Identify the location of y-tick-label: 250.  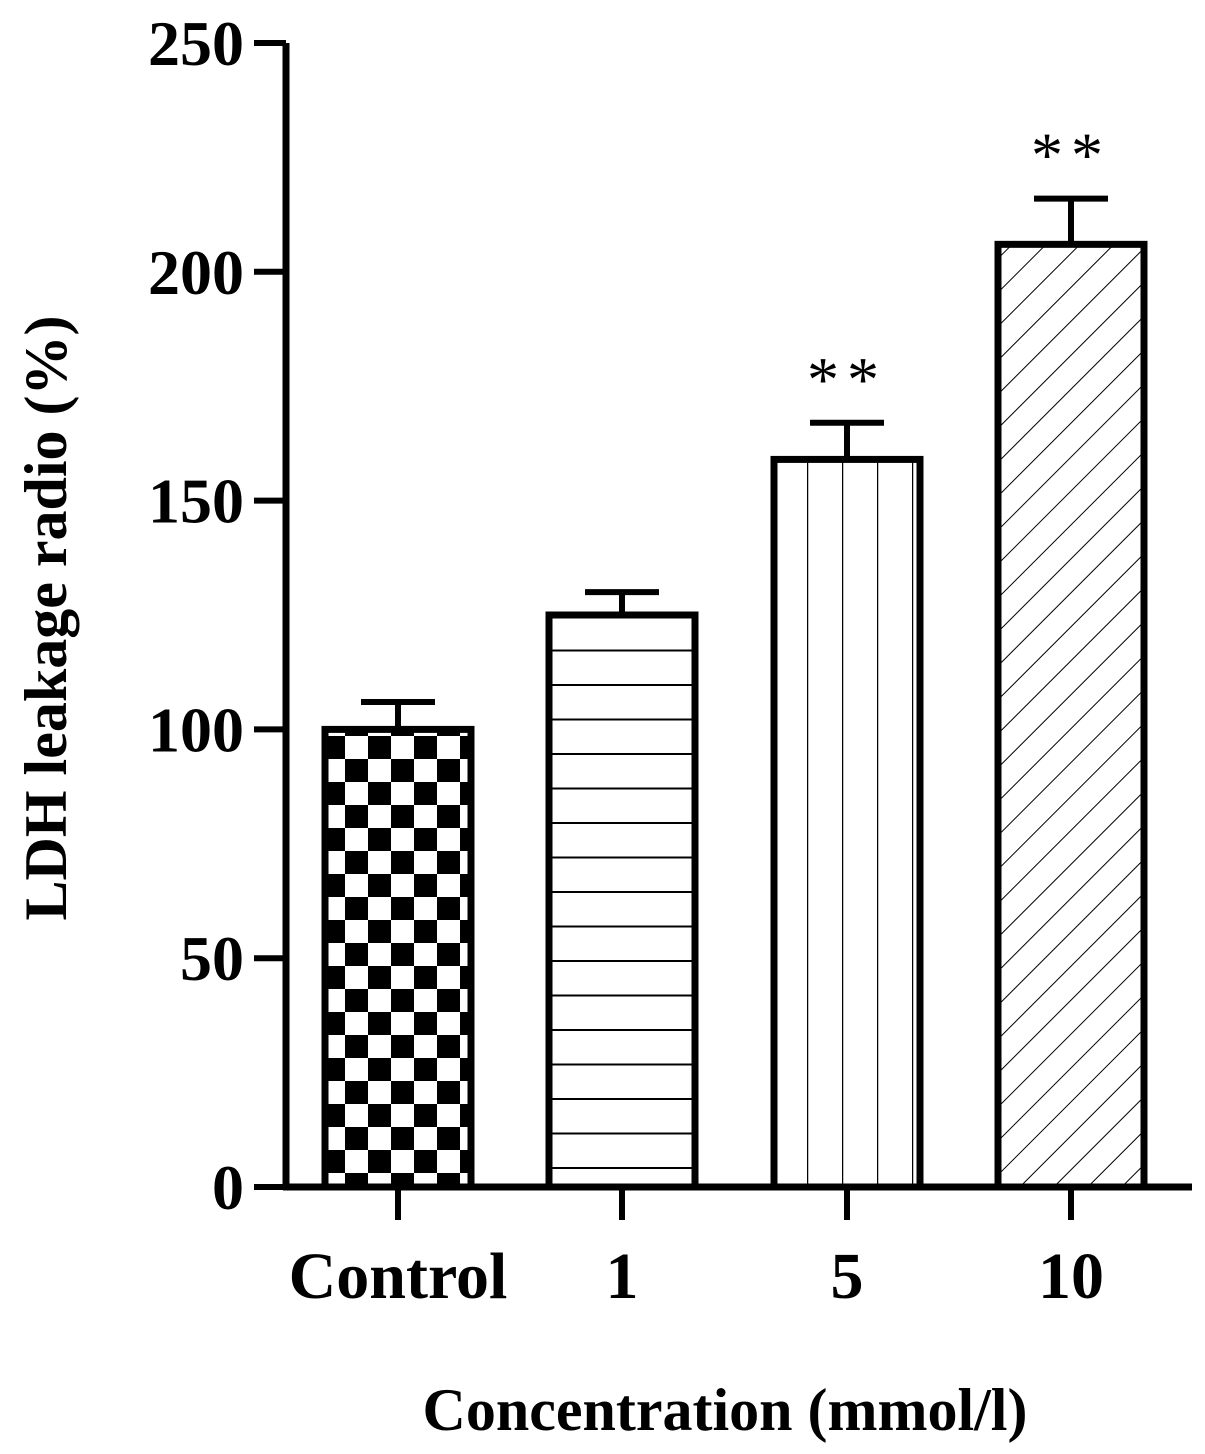
(196, 43).